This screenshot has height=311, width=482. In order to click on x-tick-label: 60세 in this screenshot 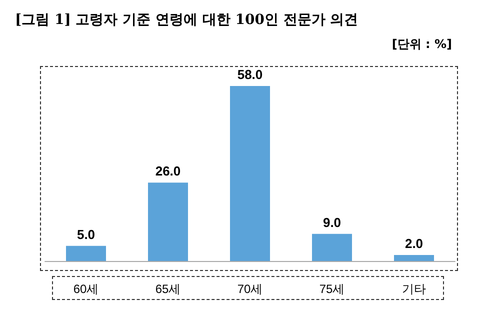, I will do `click(86, 289)`.